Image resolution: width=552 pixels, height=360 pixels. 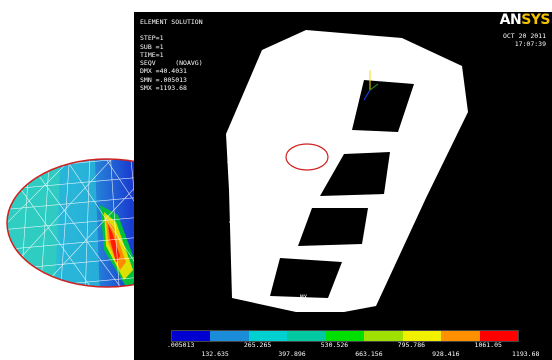 What do you see at coordinates (152, 46) in the screenshot?
I see `info-sub: SUB =1` at bounding box center [152, 46].